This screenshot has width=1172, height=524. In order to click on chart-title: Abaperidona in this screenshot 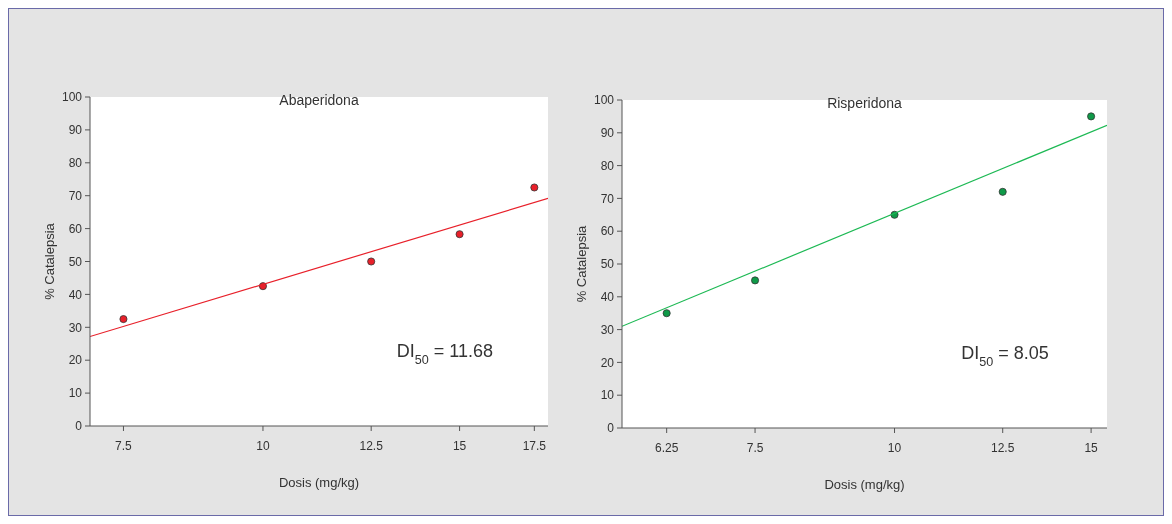, I will do `click(319, 100)`.